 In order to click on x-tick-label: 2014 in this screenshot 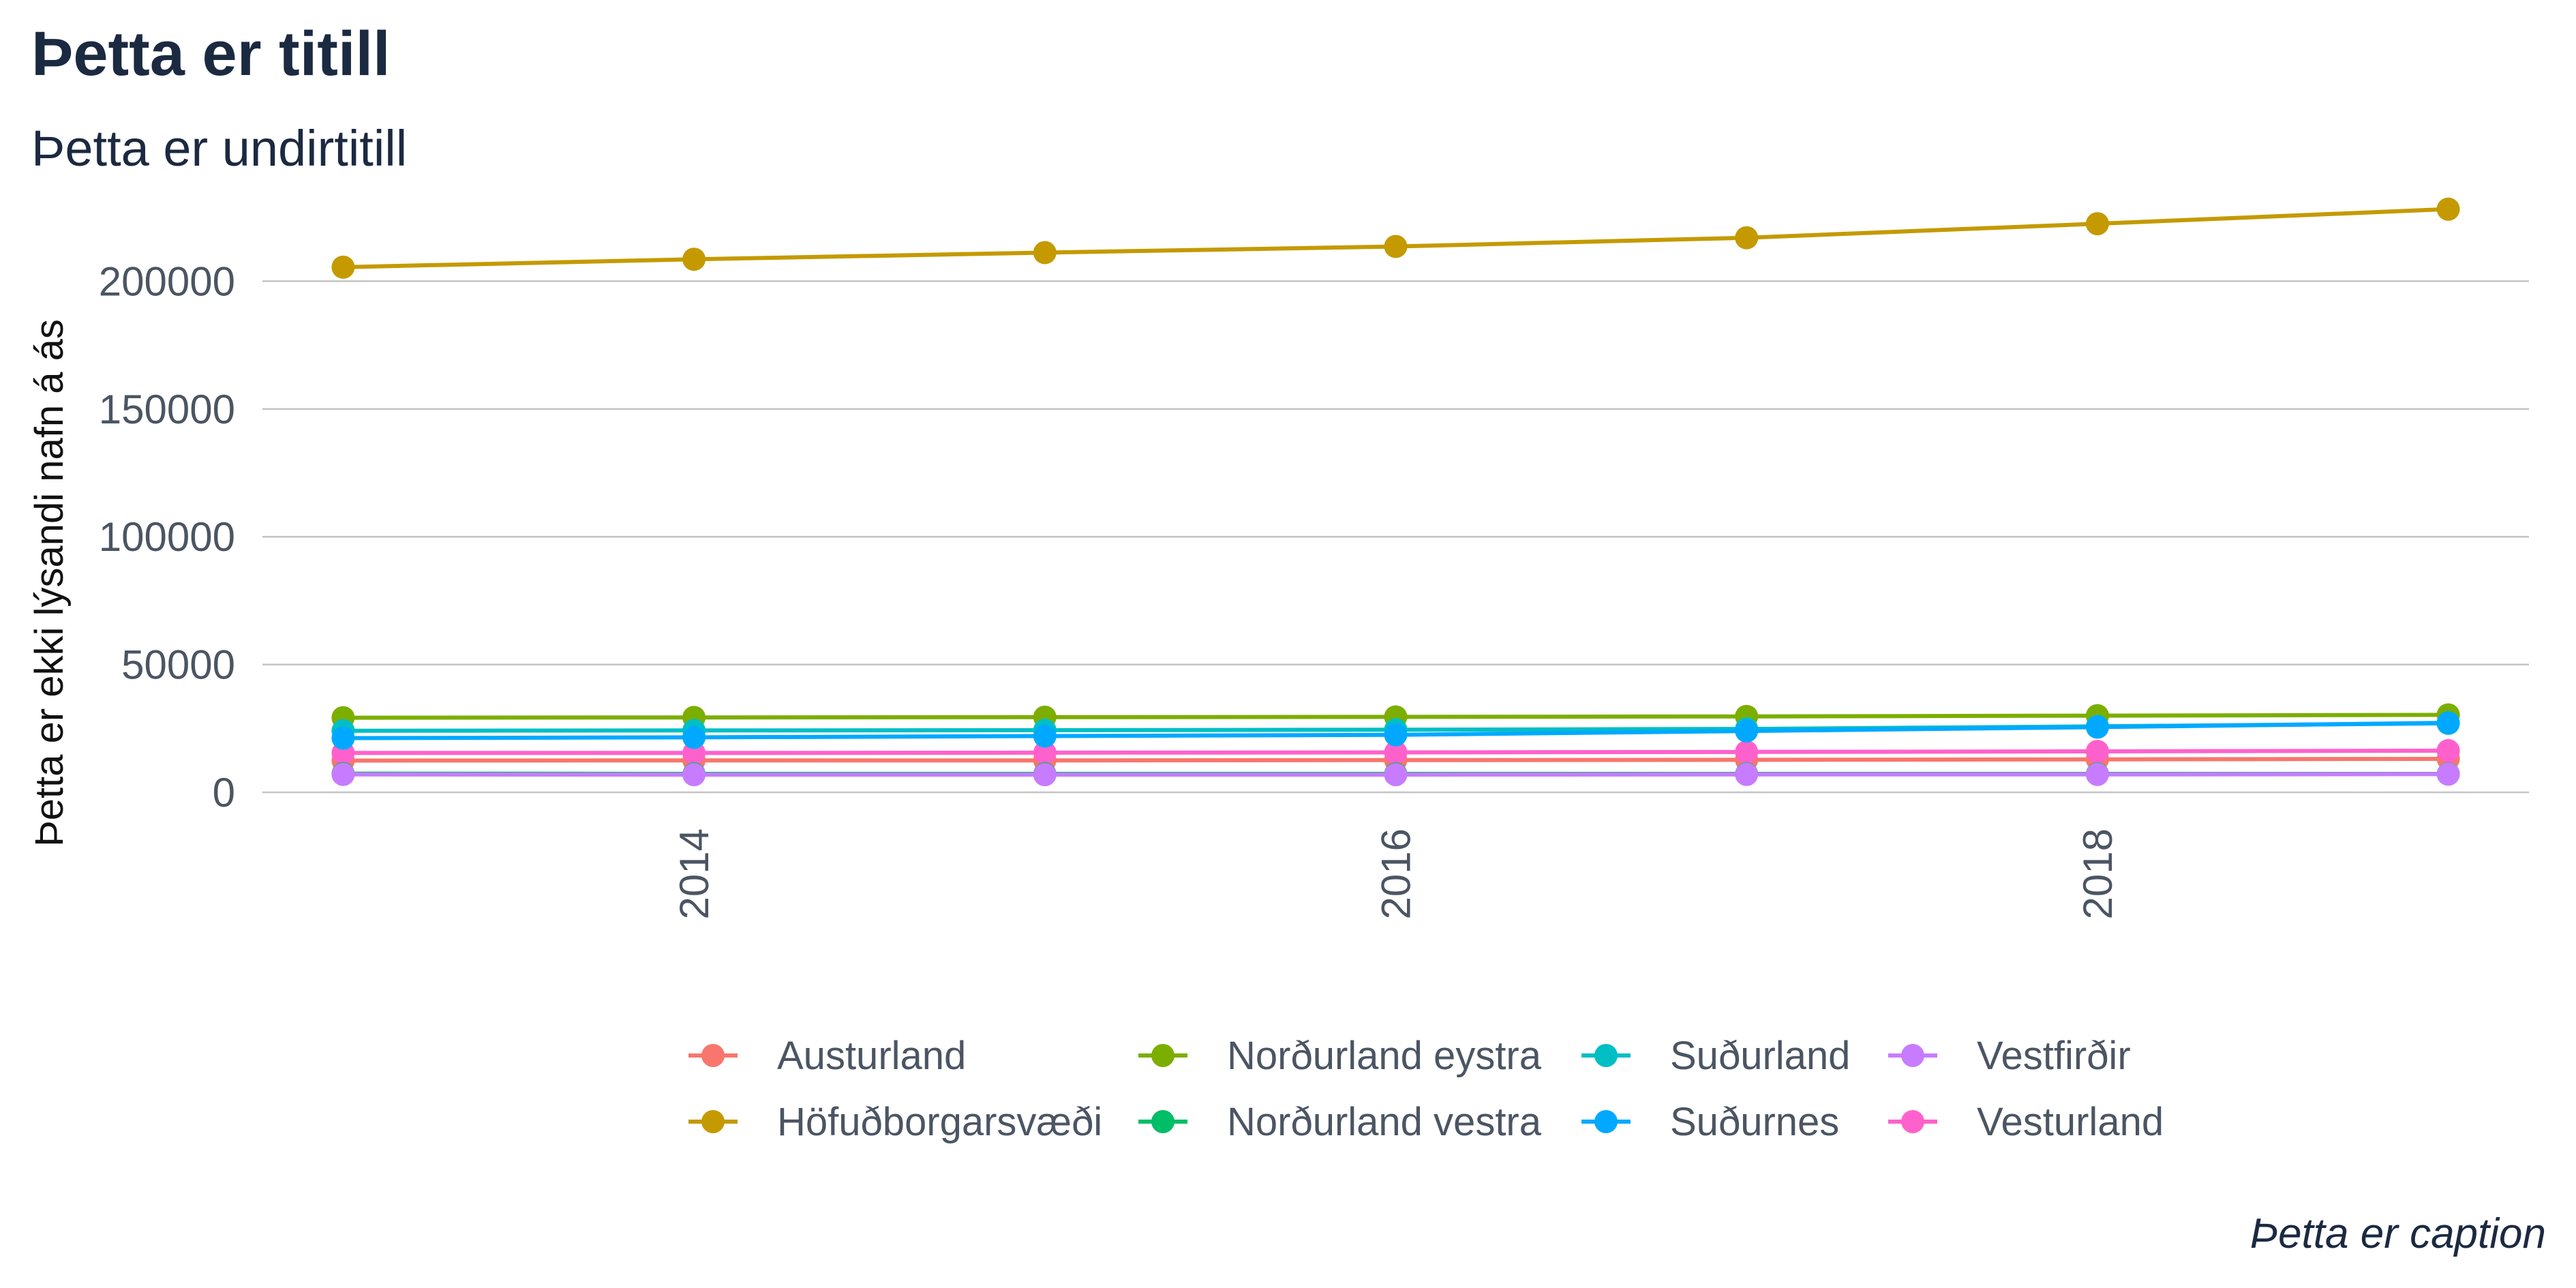, I will do `click(694, 873)`.